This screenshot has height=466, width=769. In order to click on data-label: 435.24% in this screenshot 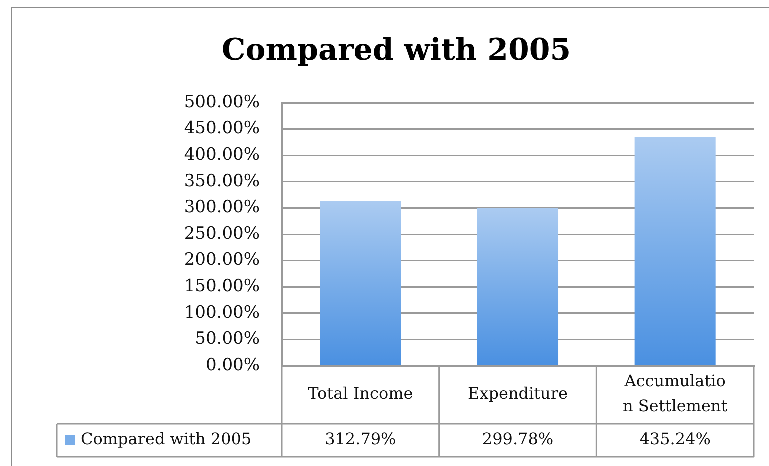, I will do `click(675, 439)`.